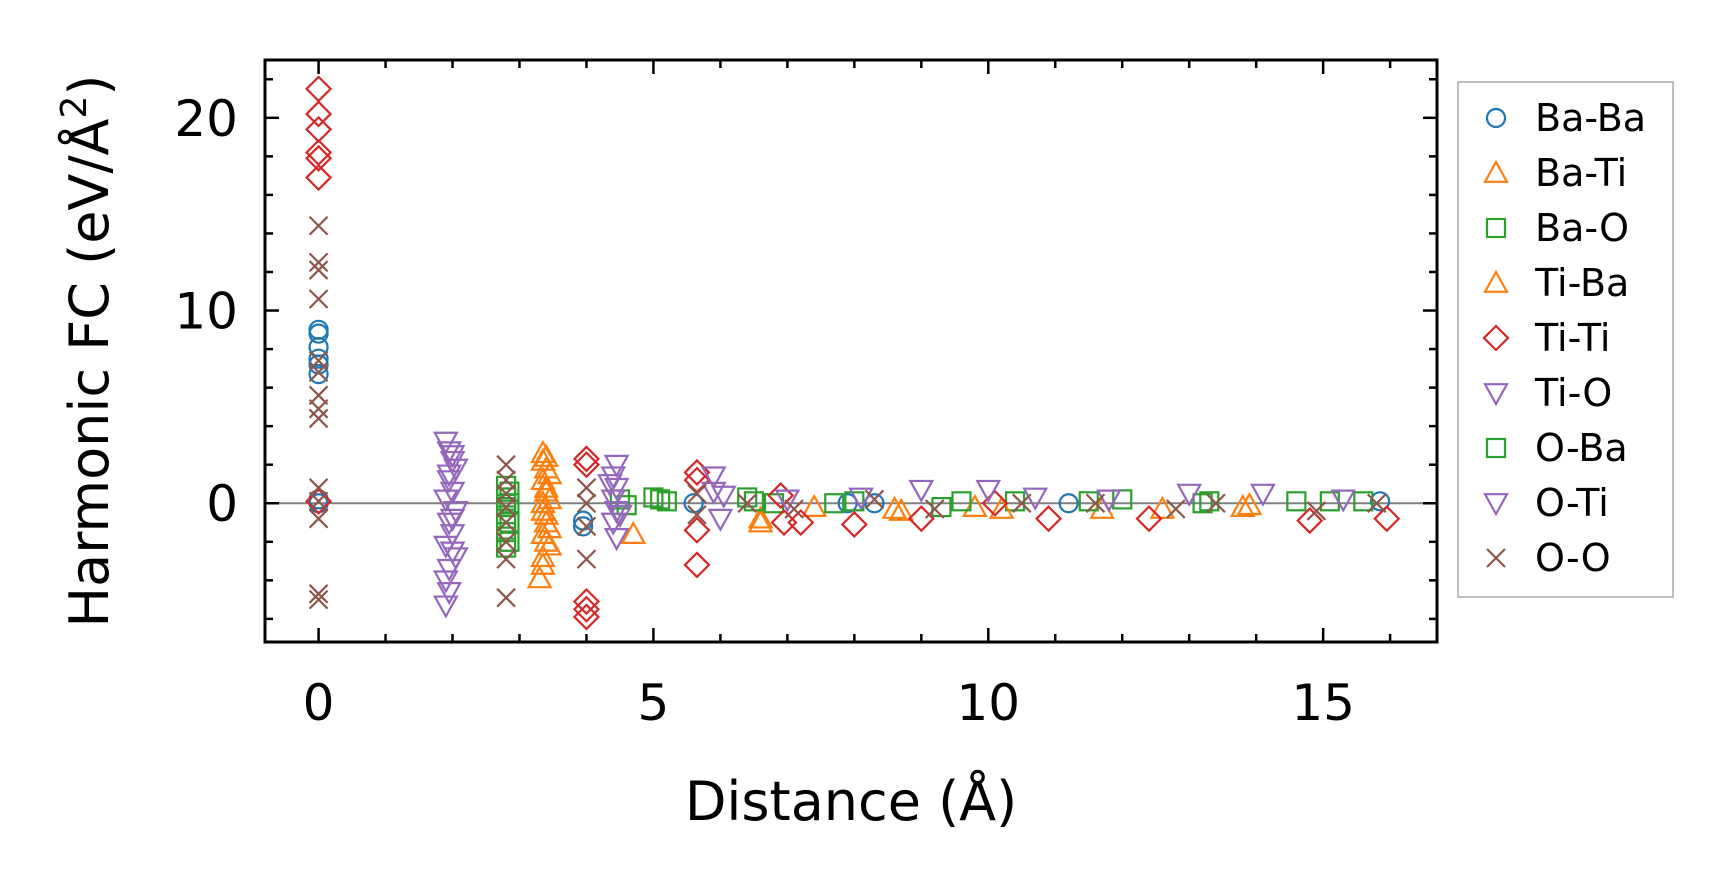  What do you see at coordinates (206, 119) in the screenshot?
I see `y-tick-label: 20` at bounding box center [206, 119].